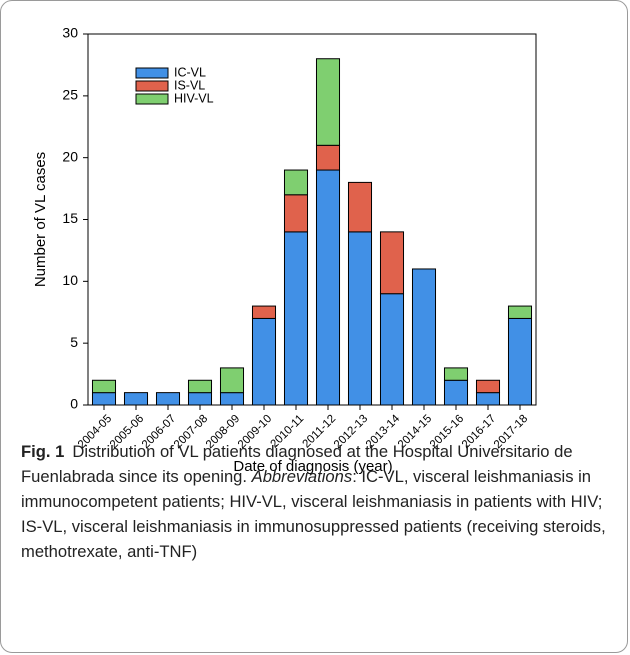  Describe the element at coordinates (70, 33) in the screenshot. I see `y-tick-label: 30` at that location.